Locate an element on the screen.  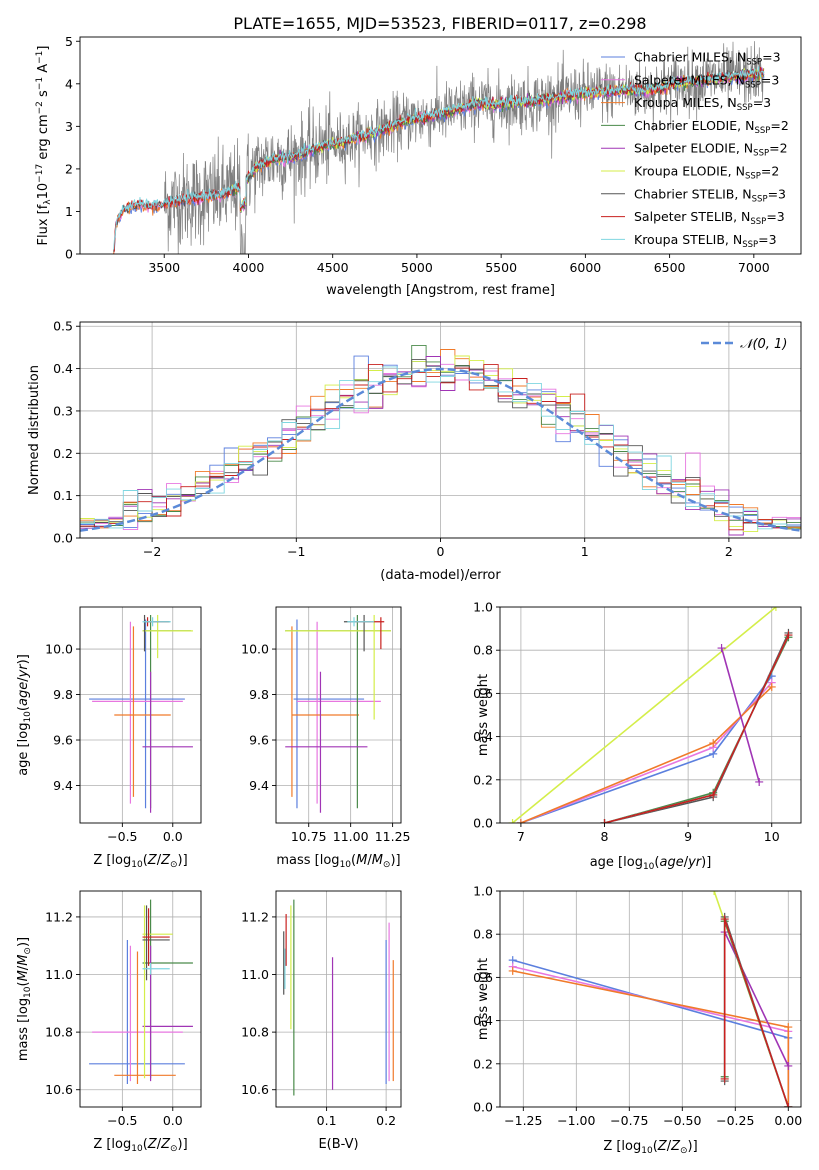
x-tick-label: 4500 is located at coordinates (333, 267).